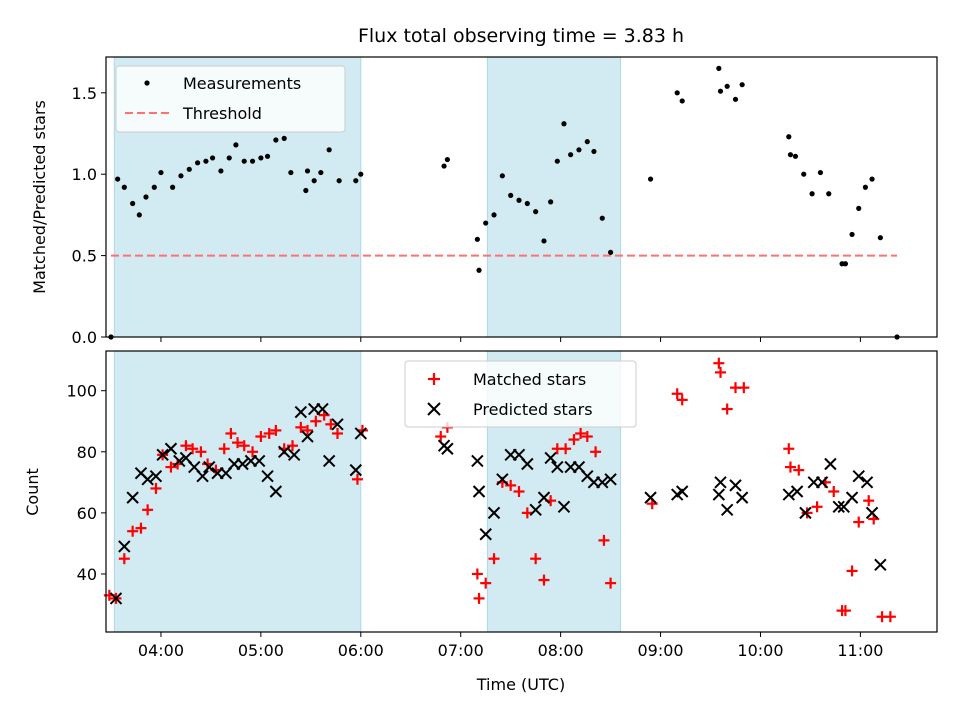  I want to click on legend-matched-label: Matched stars, so click(529, 379).